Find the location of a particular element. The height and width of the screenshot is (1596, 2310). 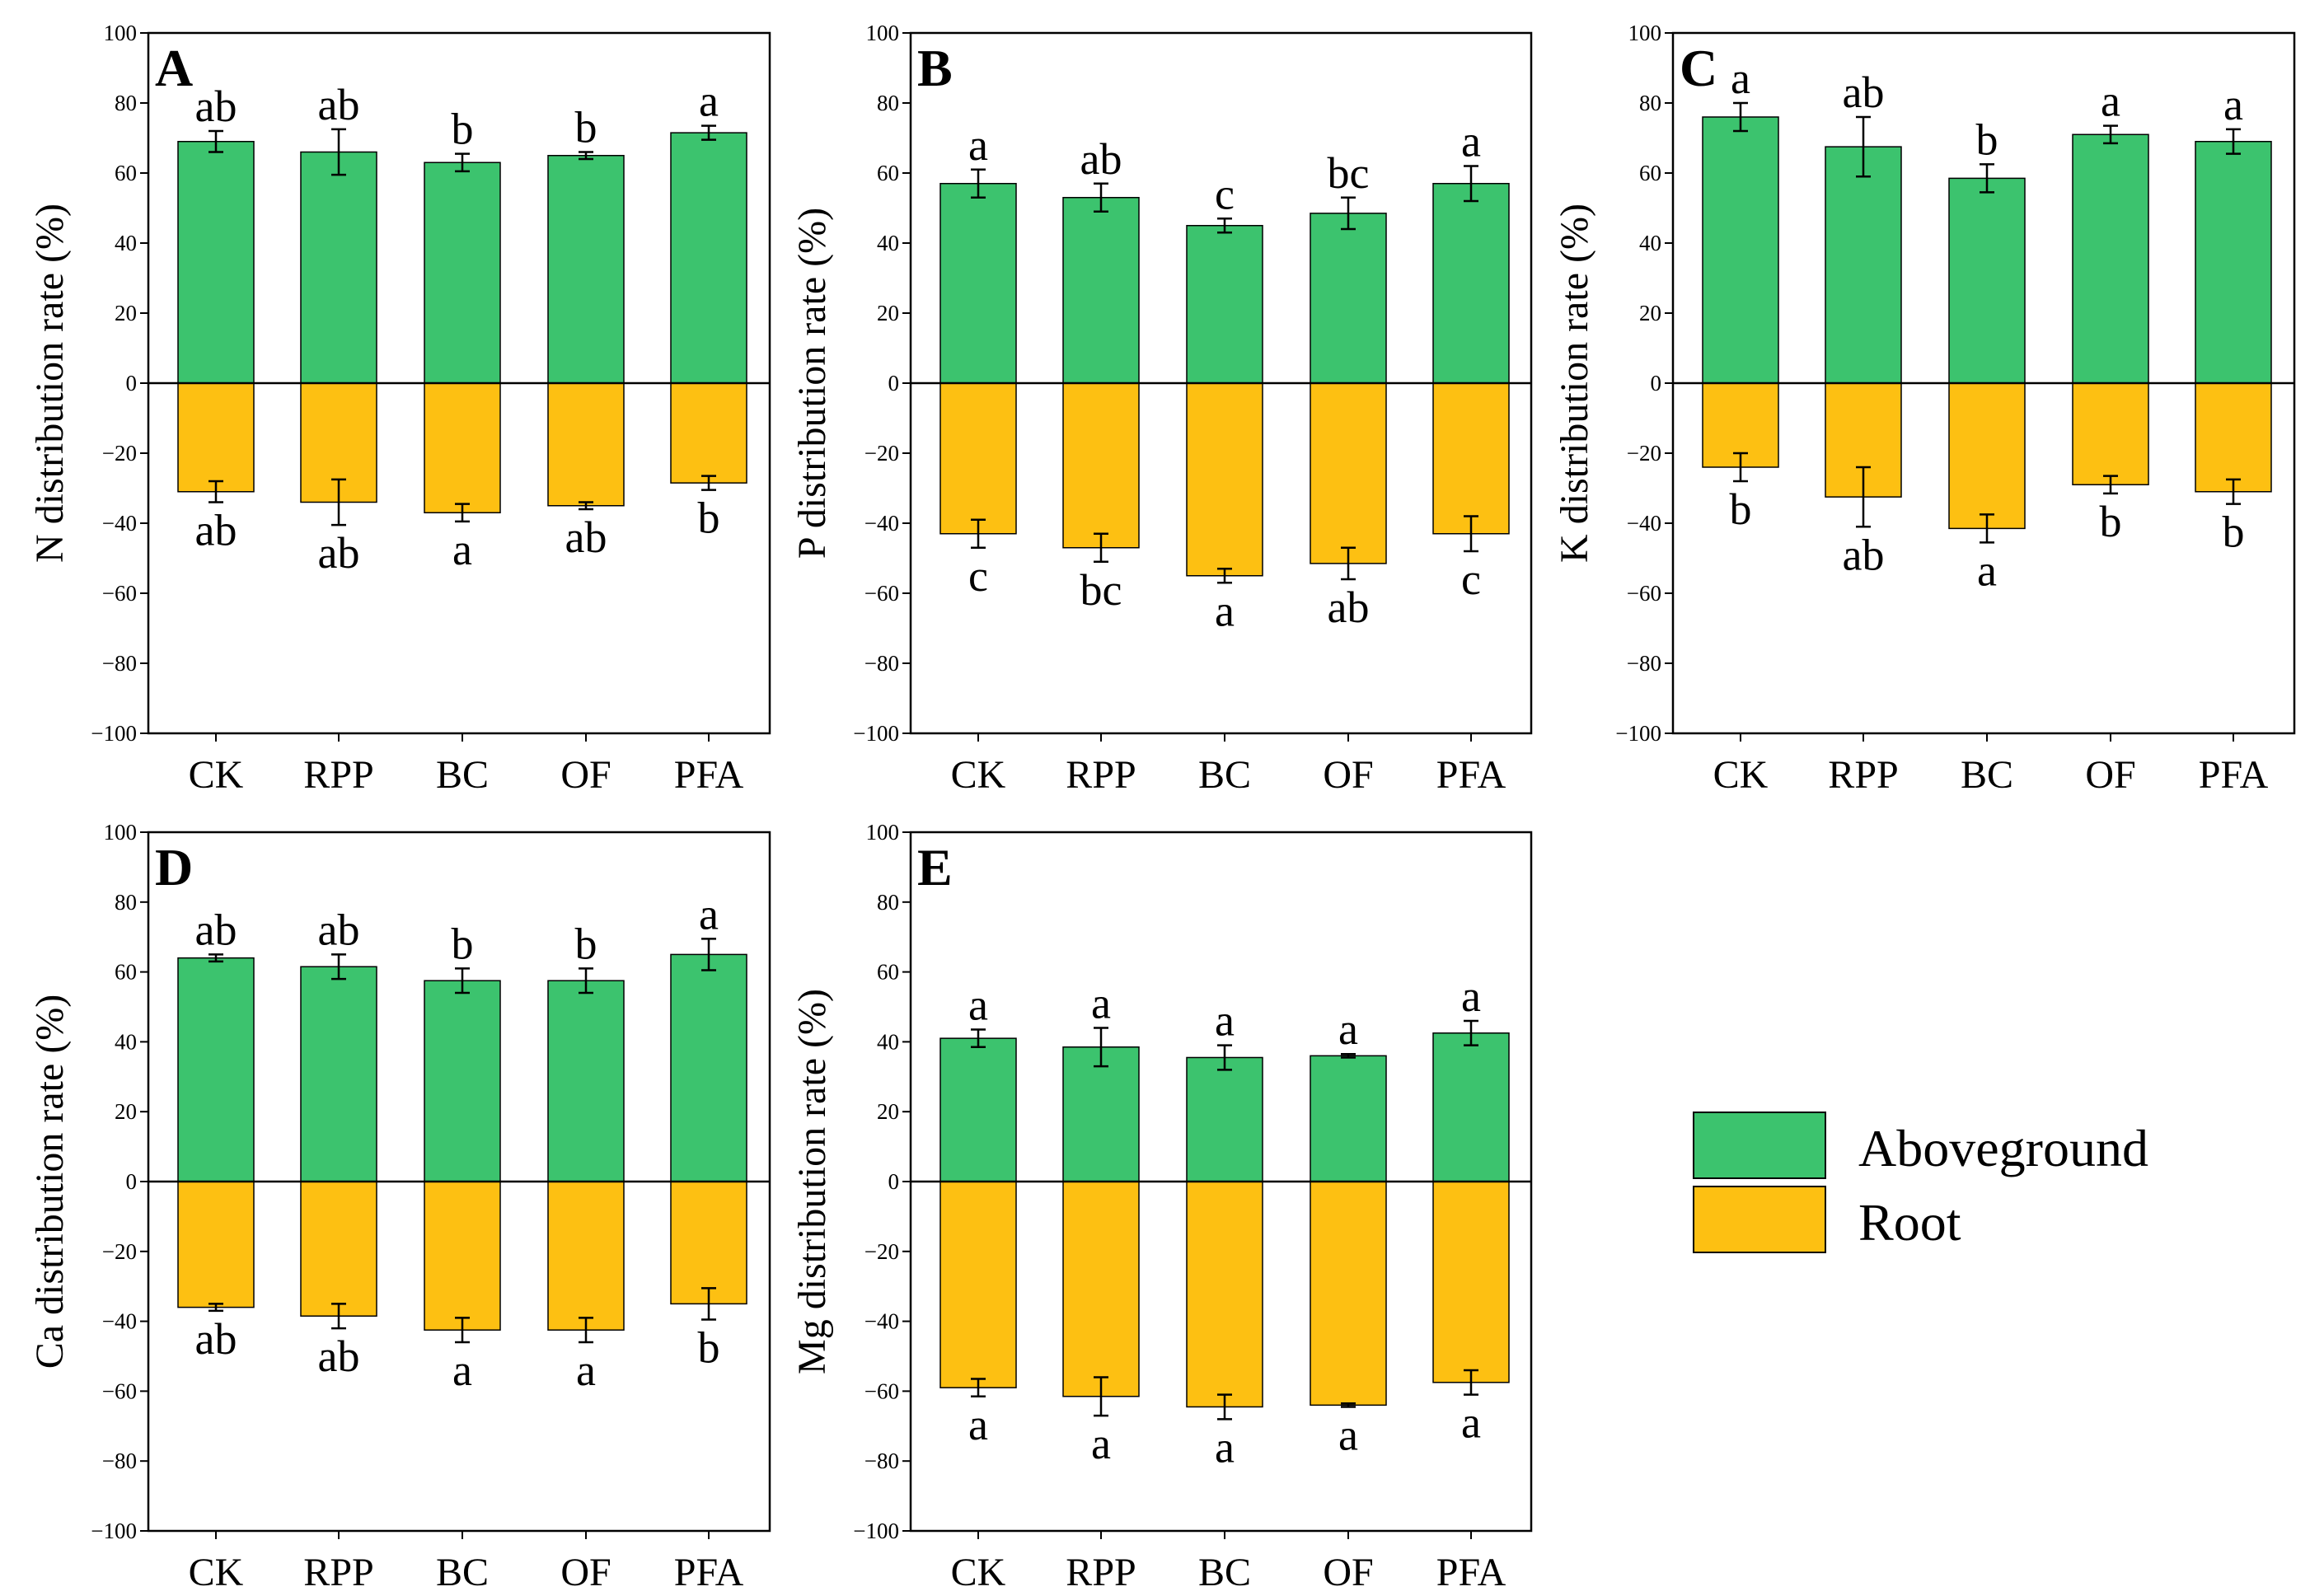

bar-root-of is located at coordinates (2111, 433).